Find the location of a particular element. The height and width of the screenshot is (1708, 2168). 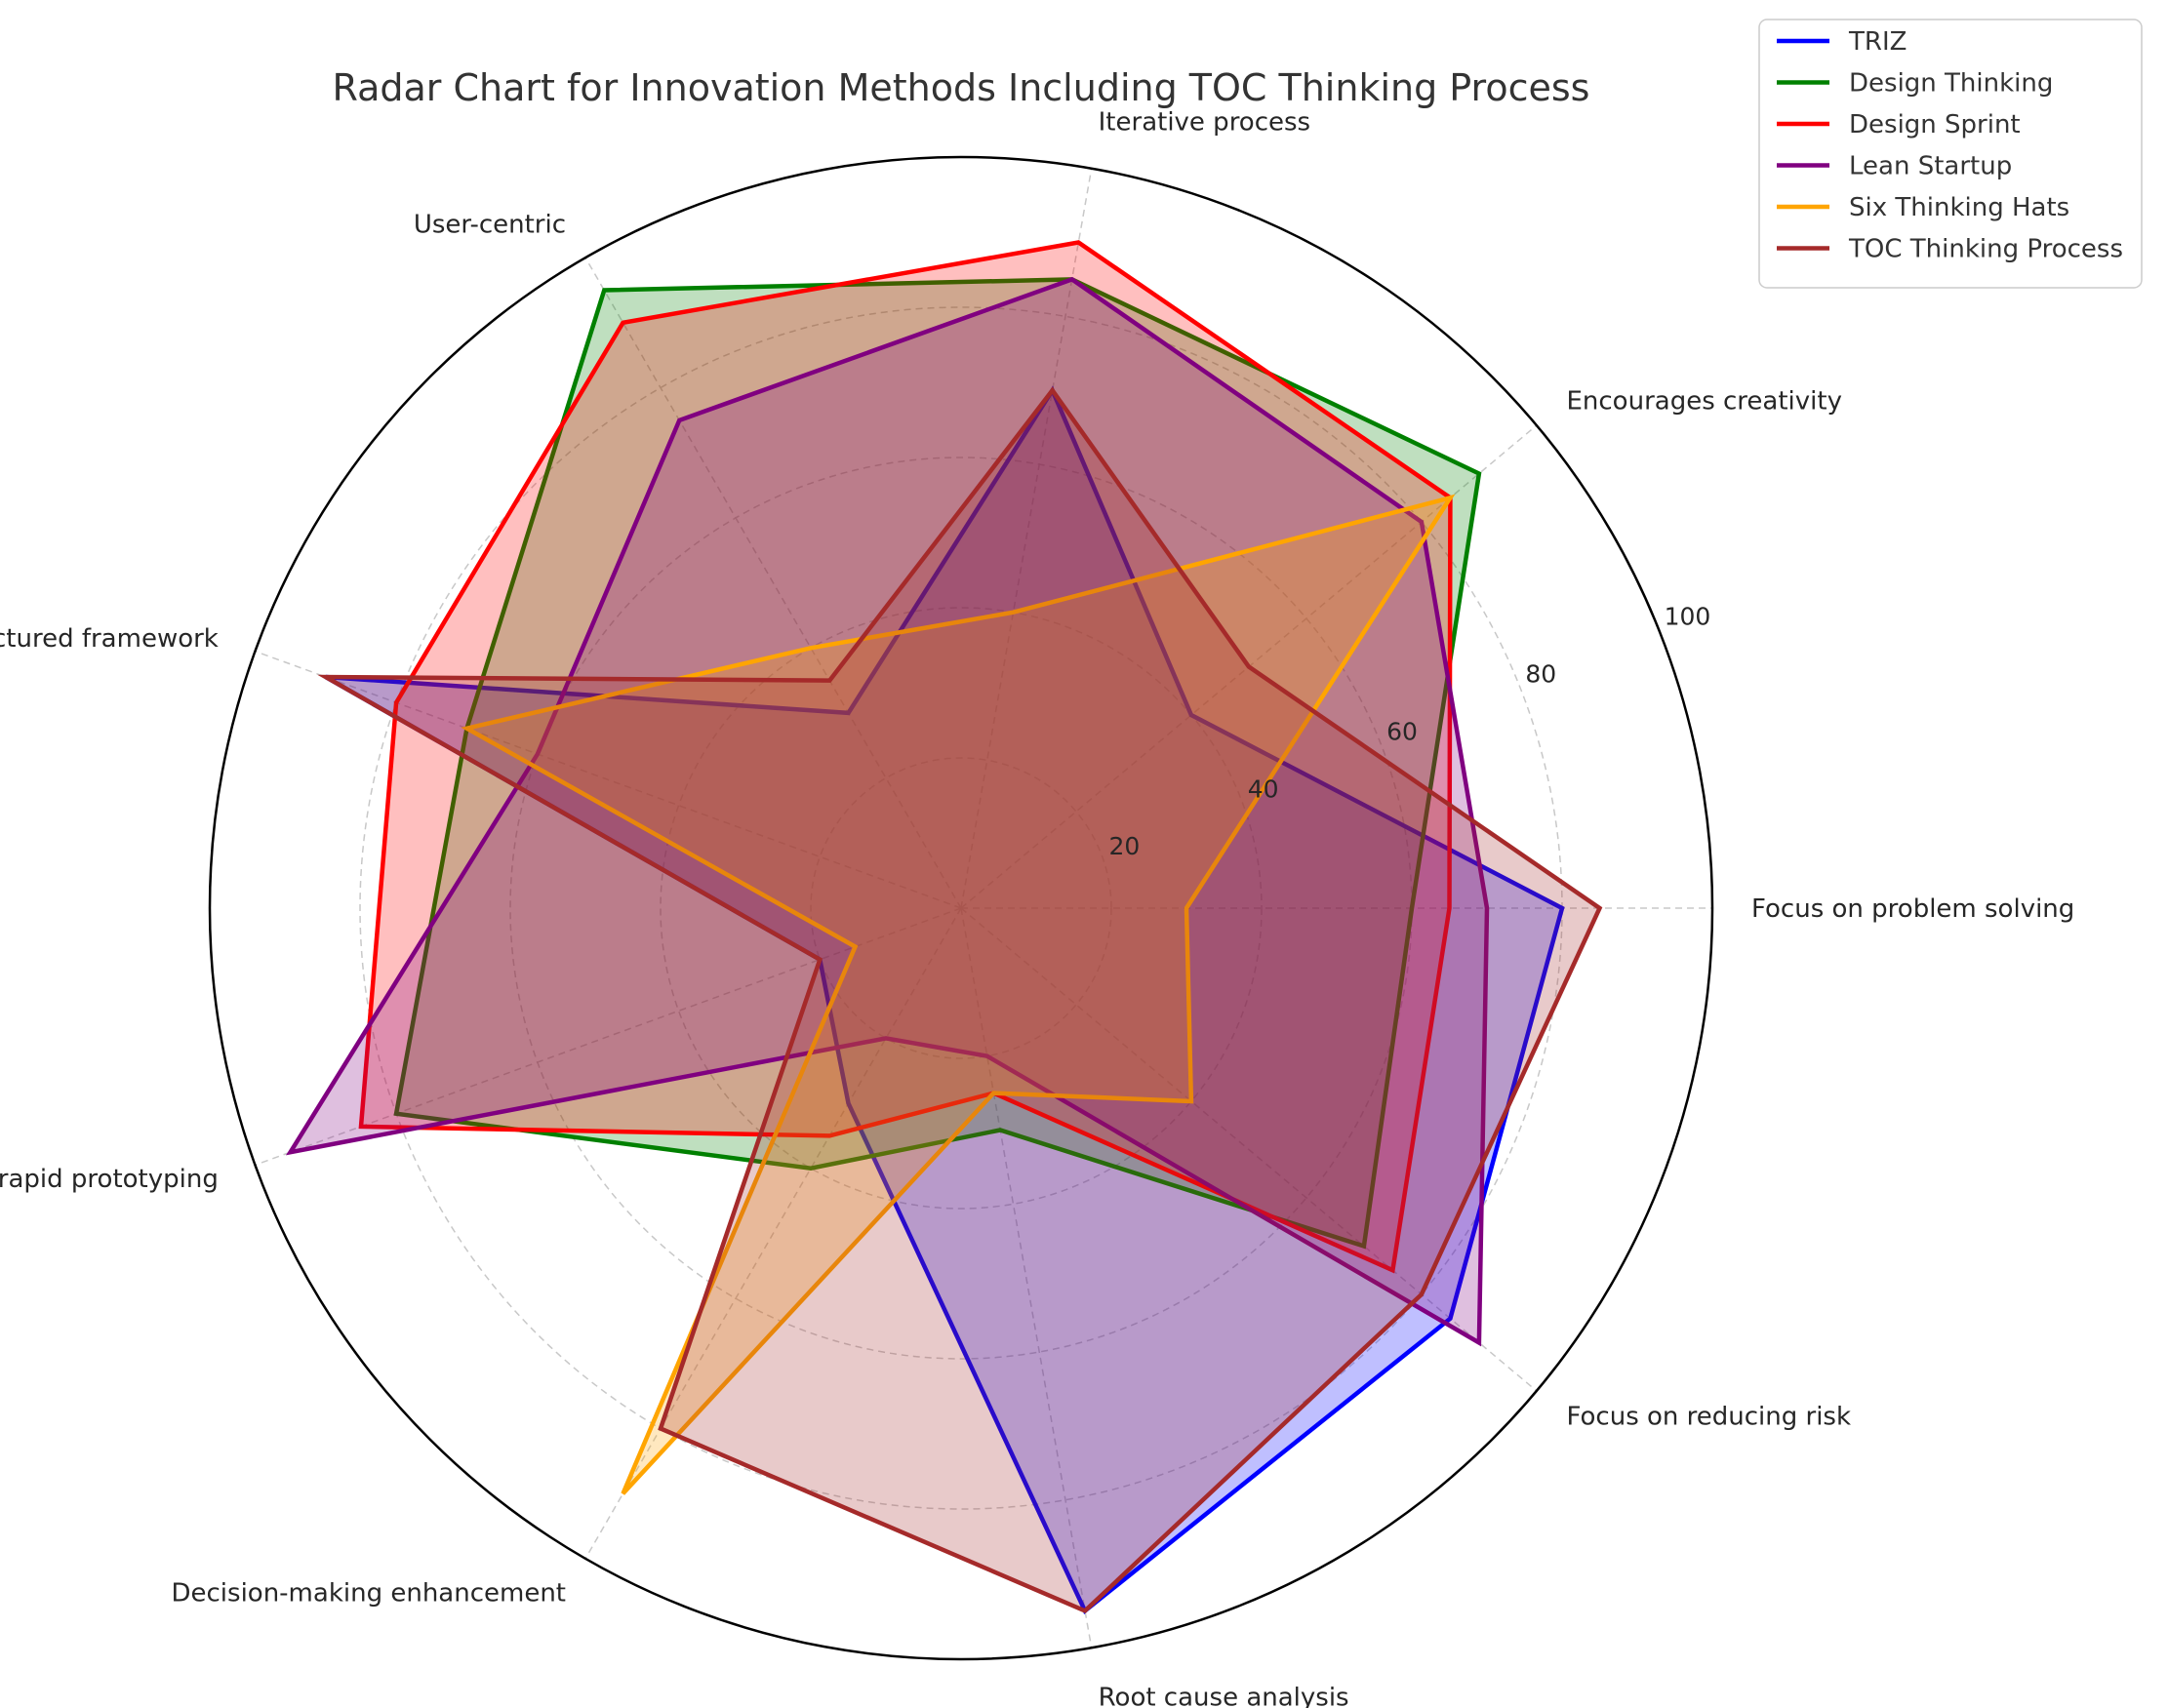

legend-box is located at coordinates (1950, 154).